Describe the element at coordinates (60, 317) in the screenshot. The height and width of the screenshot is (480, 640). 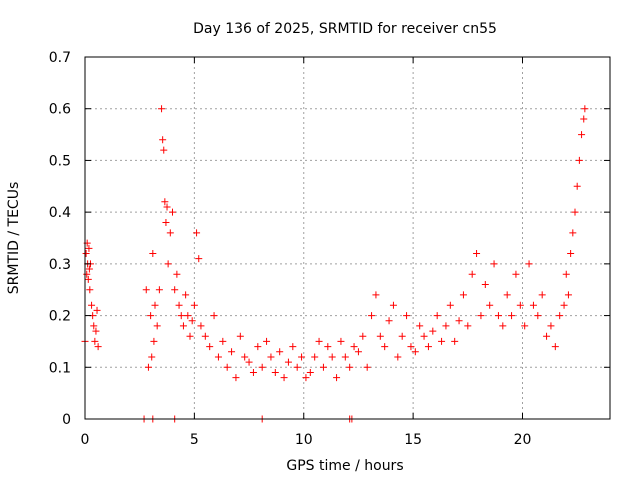
I see `y-tick-label: 0.2` at that location.